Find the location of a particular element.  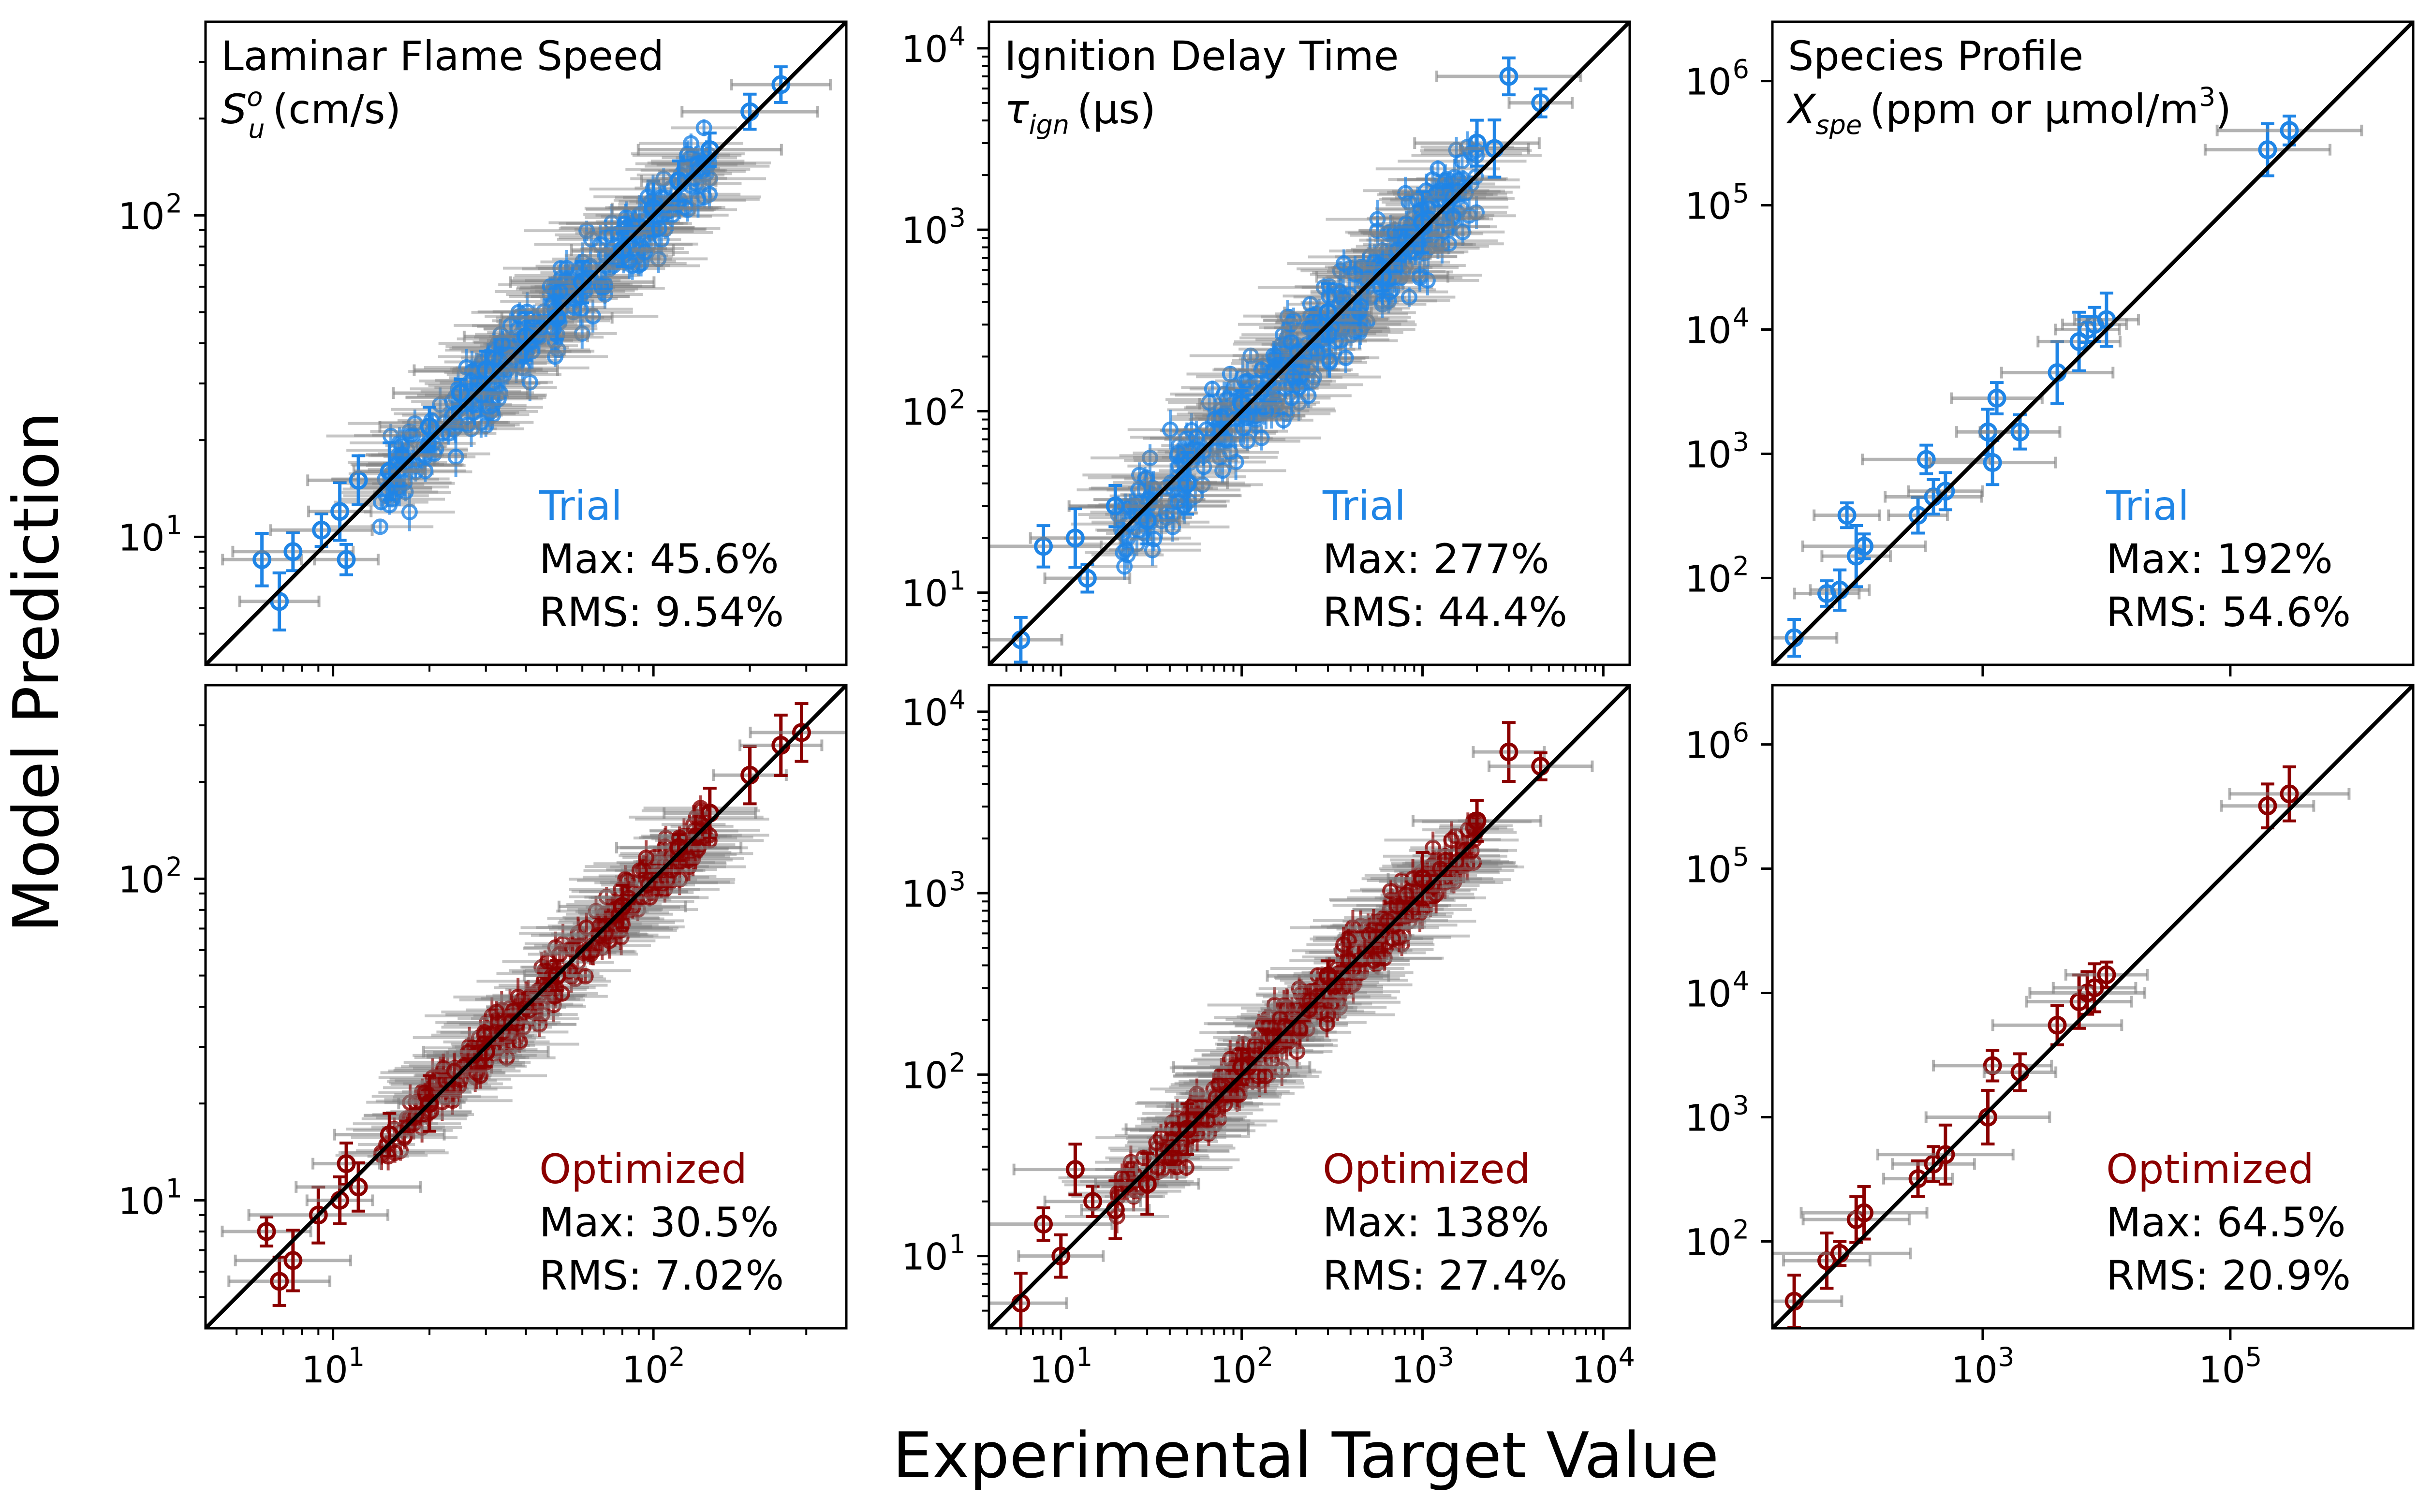

x-tick-label: 10⁵ is located at coordinates (2230, 1366).